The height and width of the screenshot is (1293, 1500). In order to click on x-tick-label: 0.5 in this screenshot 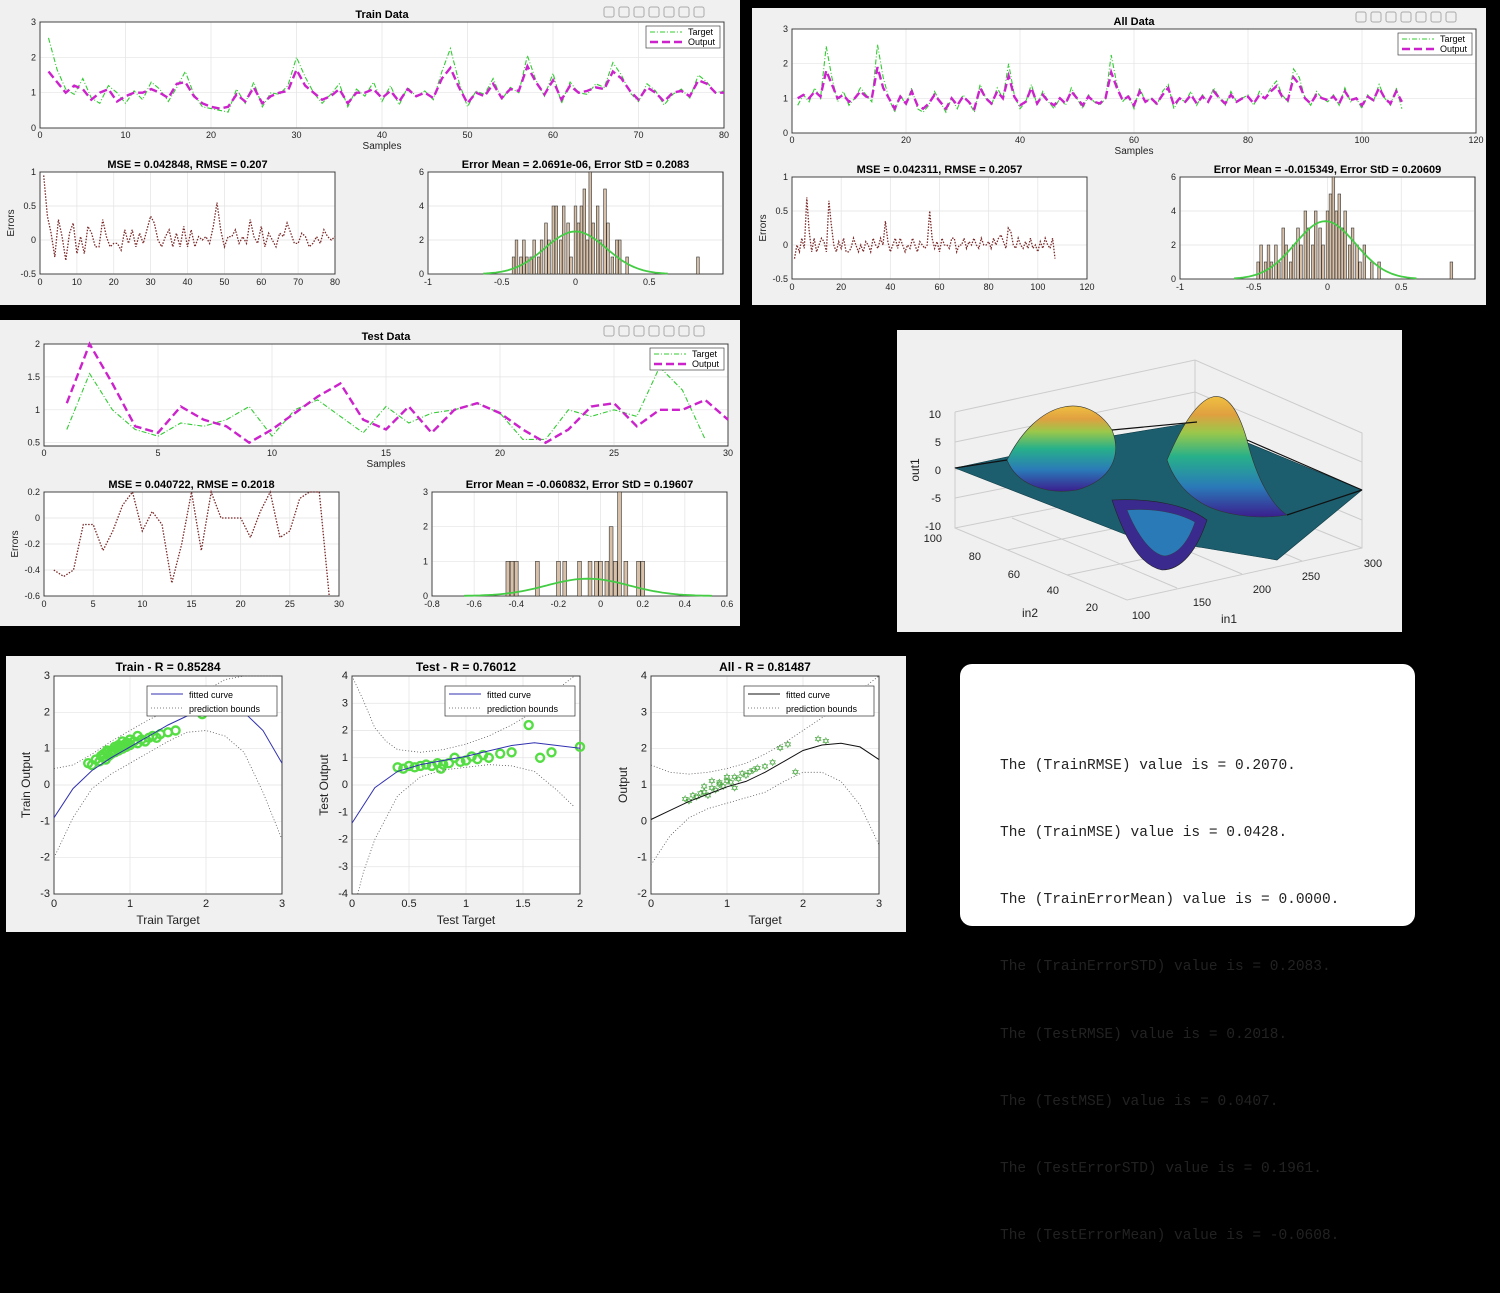, I will do `click(1401, 287)`.